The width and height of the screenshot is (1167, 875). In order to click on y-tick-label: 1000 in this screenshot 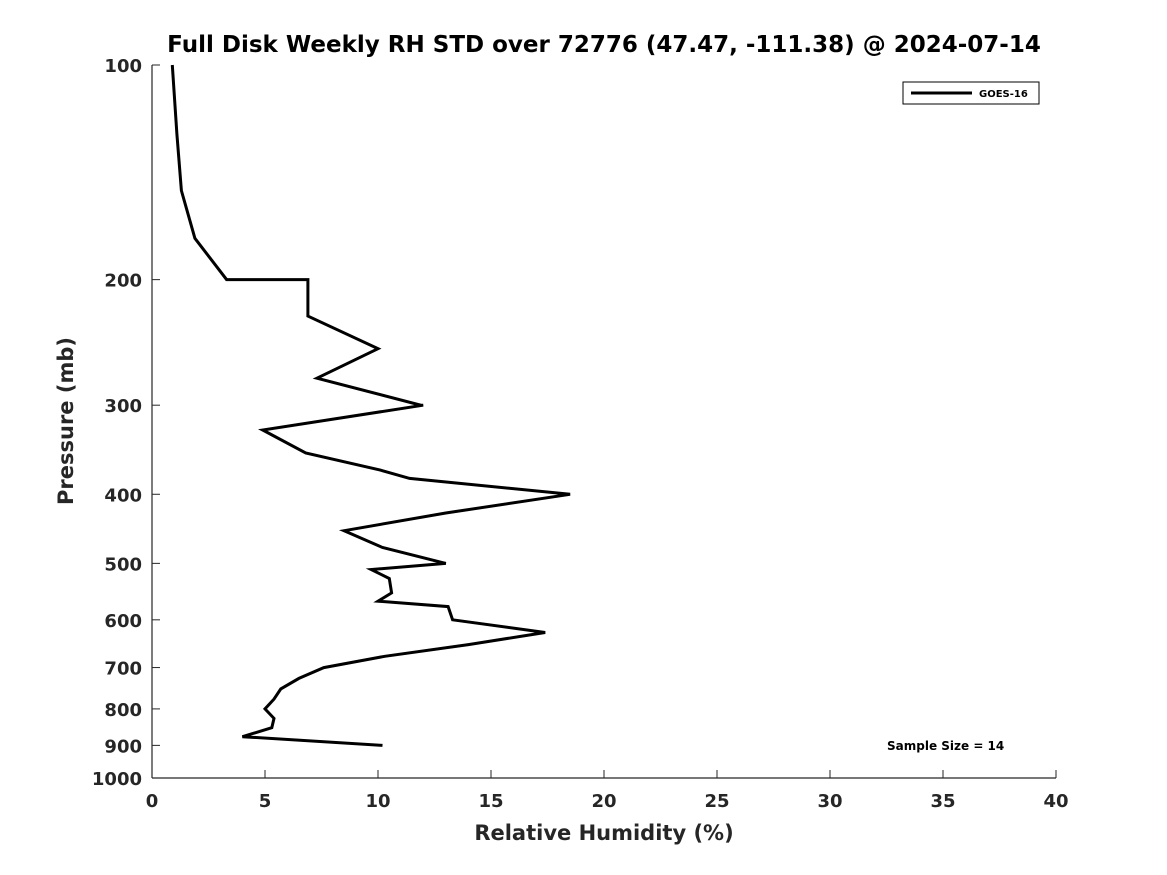, I will do `click(117, 779)`.